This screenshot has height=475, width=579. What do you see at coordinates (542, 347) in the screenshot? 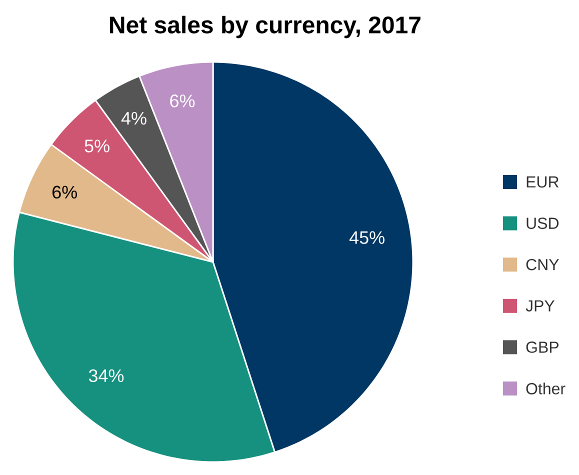
I see `legend-label: GBP` at bounding box center [542, 347].